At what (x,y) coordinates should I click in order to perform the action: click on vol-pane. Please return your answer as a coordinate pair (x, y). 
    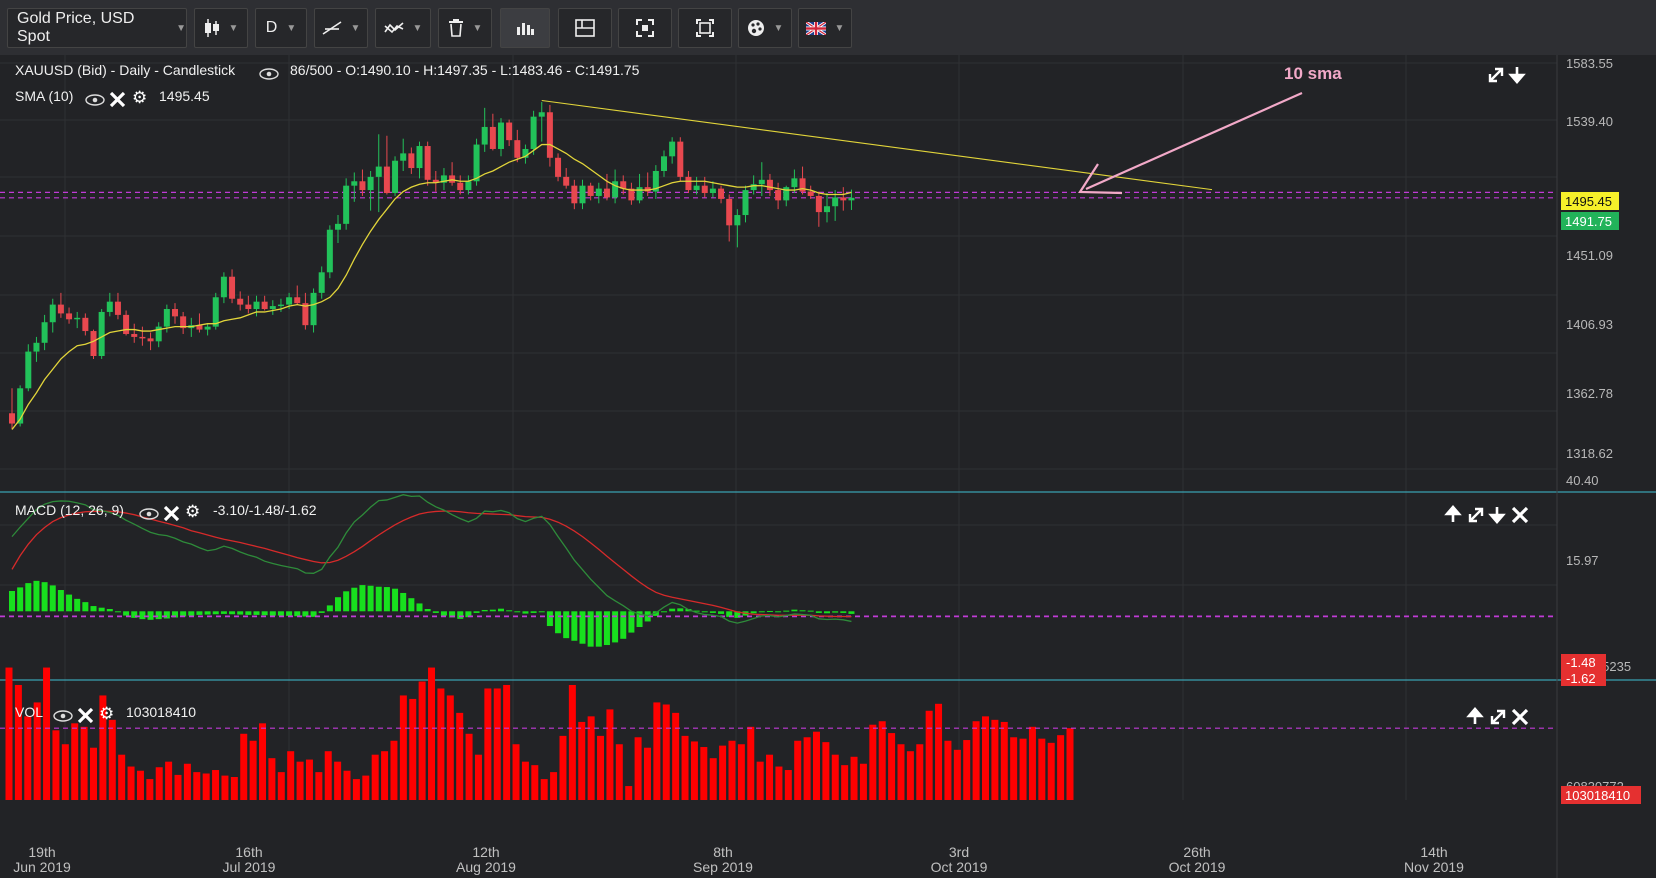
    Looking at the image, I should click on (778, 733).